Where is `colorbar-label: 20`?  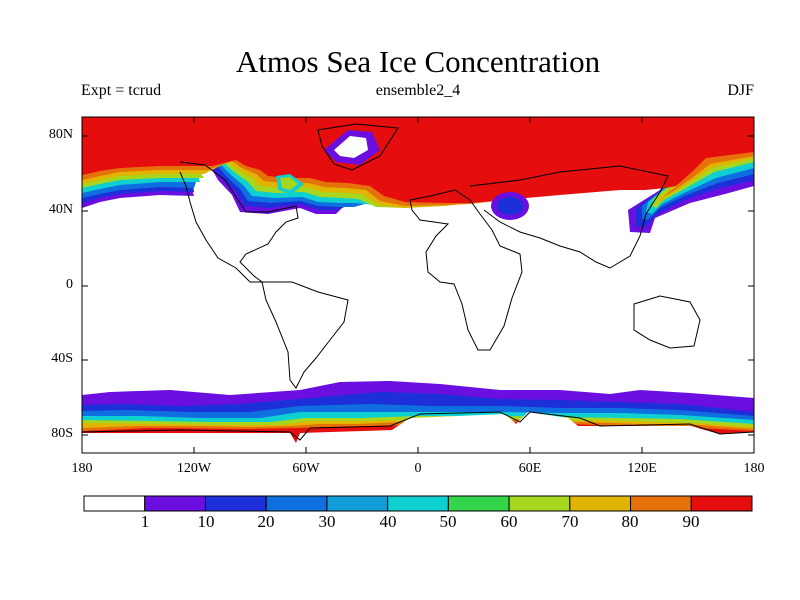 colorbar-label: 20 is located at coordinates (266, 521).